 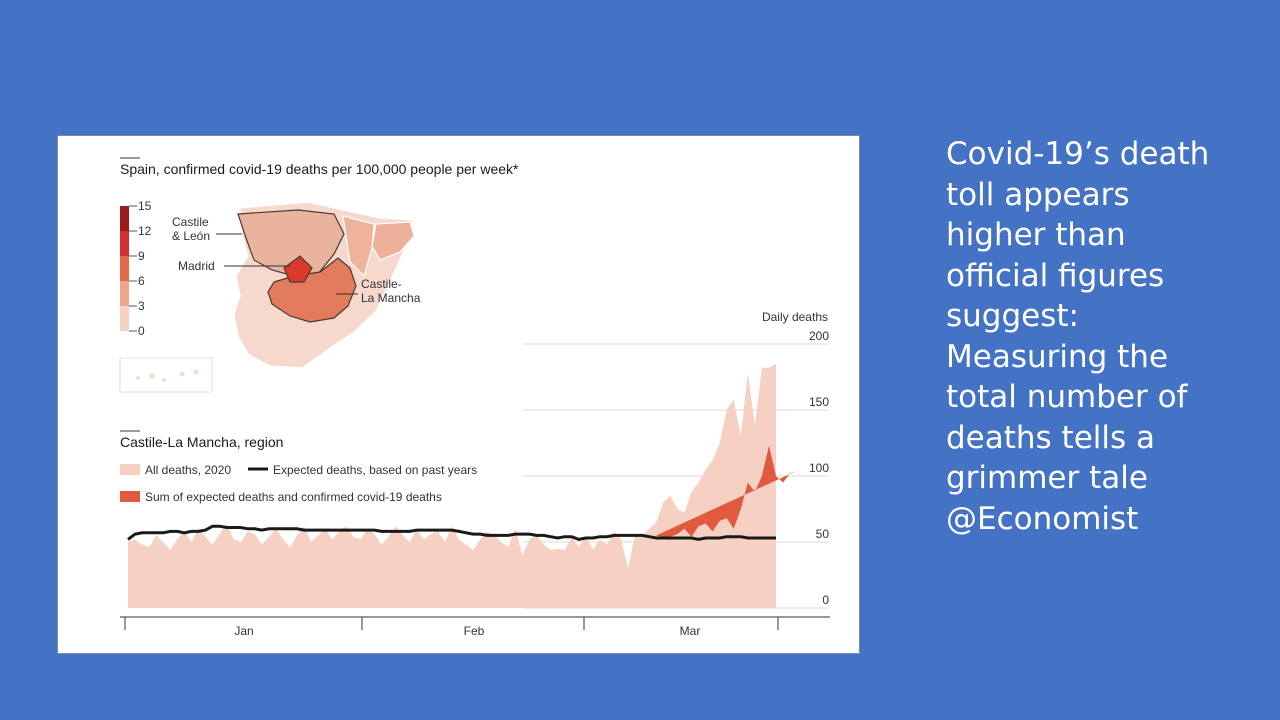 What do you see at coordinates (1055, 275) in the screenshot?
I see `caption-line: official figures` at bounding box center [1055, 275].